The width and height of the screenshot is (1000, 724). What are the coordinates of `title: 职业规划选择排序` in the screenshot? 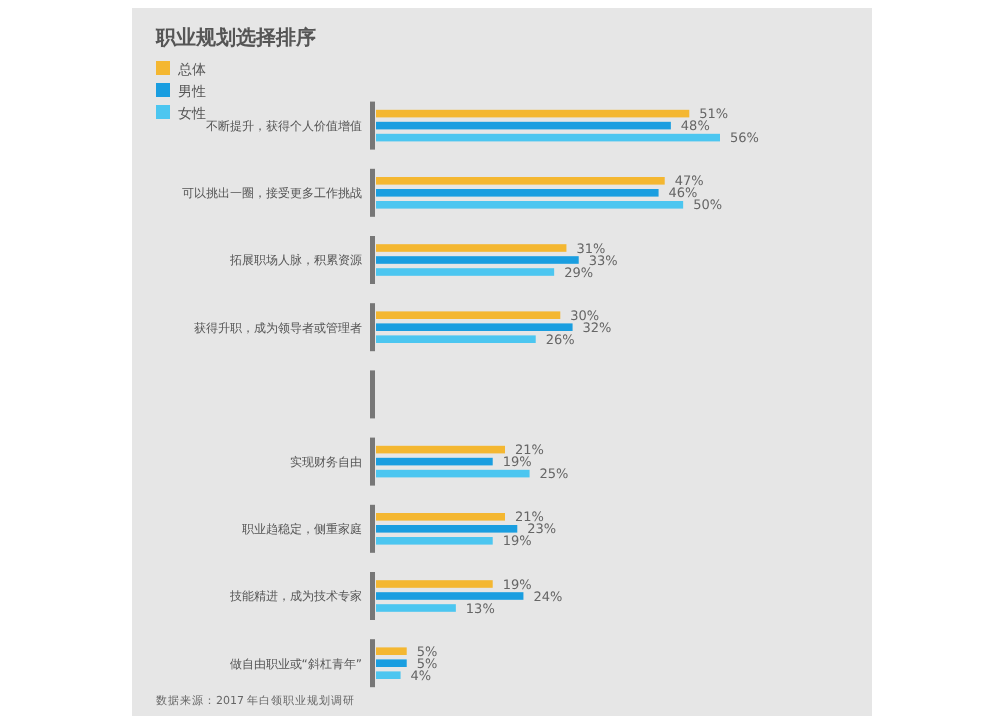 It's located at (236, 39).